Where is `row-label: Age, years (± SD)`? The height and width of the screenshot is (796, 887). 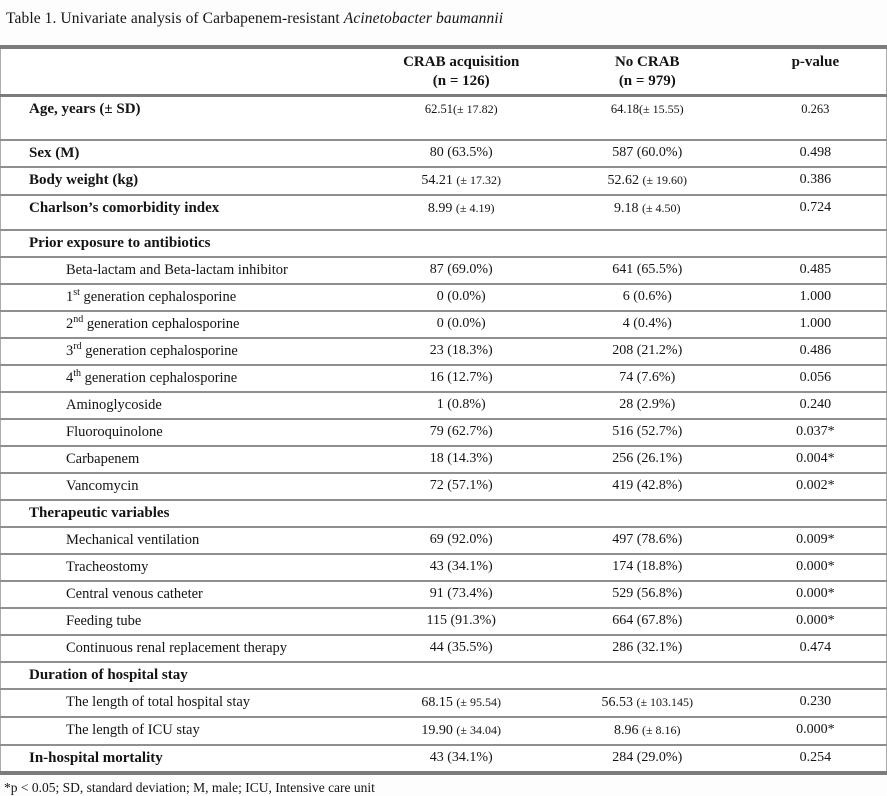 row-label: Age, years (± SD) is located at coordinates (186, 118).